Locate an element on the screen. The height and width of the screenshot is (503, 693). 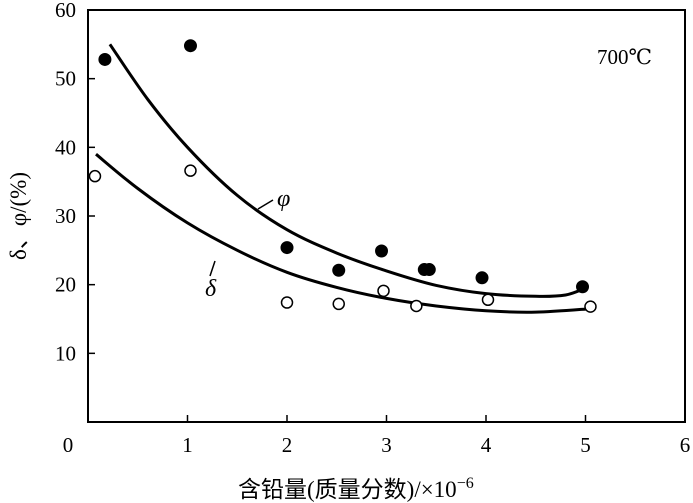
x-tick-label: 6 is located at coordinates (685, 445).